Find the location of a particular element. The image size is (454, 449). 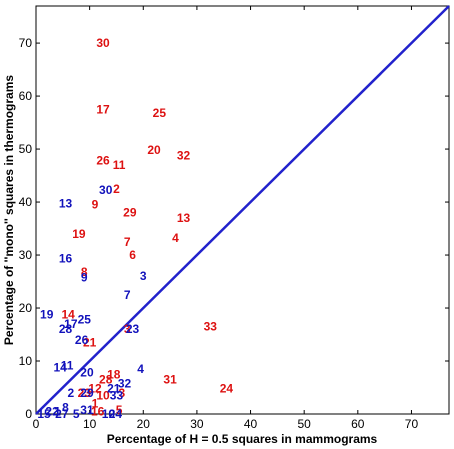

x-tick-label: 40 is located at coordinates (251, 424).